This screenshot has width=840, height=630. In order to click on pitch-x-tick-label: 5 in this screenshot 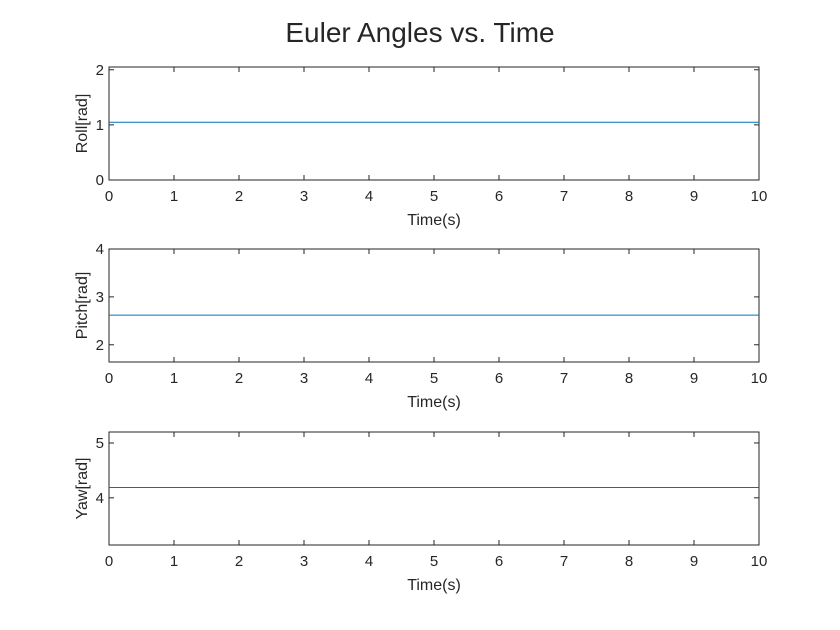, I will do `click(434, 378)`.